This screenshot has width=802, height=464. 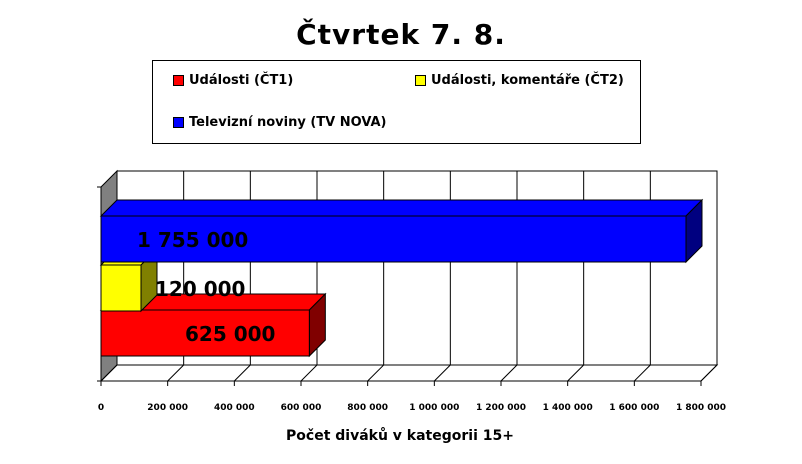 I want to click on x-tick-label: 200 000, so click(x=167, y=408).